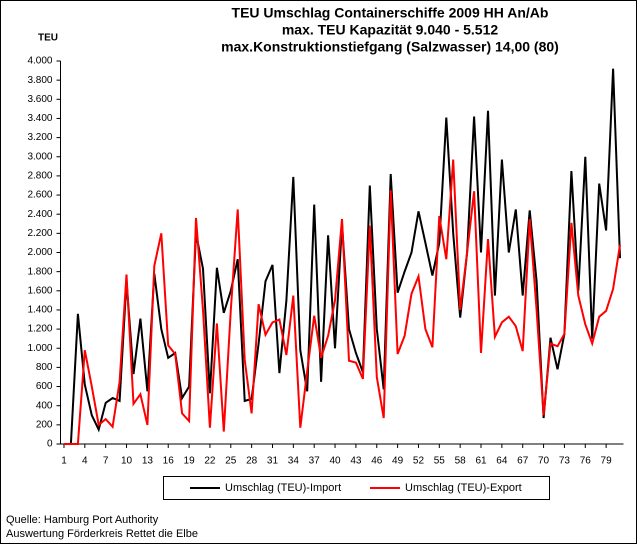 This screenshot has height=544, width=637. What do you see at coordinates (419, 461) in the screenshot?
I see `x-tick-label: 52` at bounding box center [419, 461].